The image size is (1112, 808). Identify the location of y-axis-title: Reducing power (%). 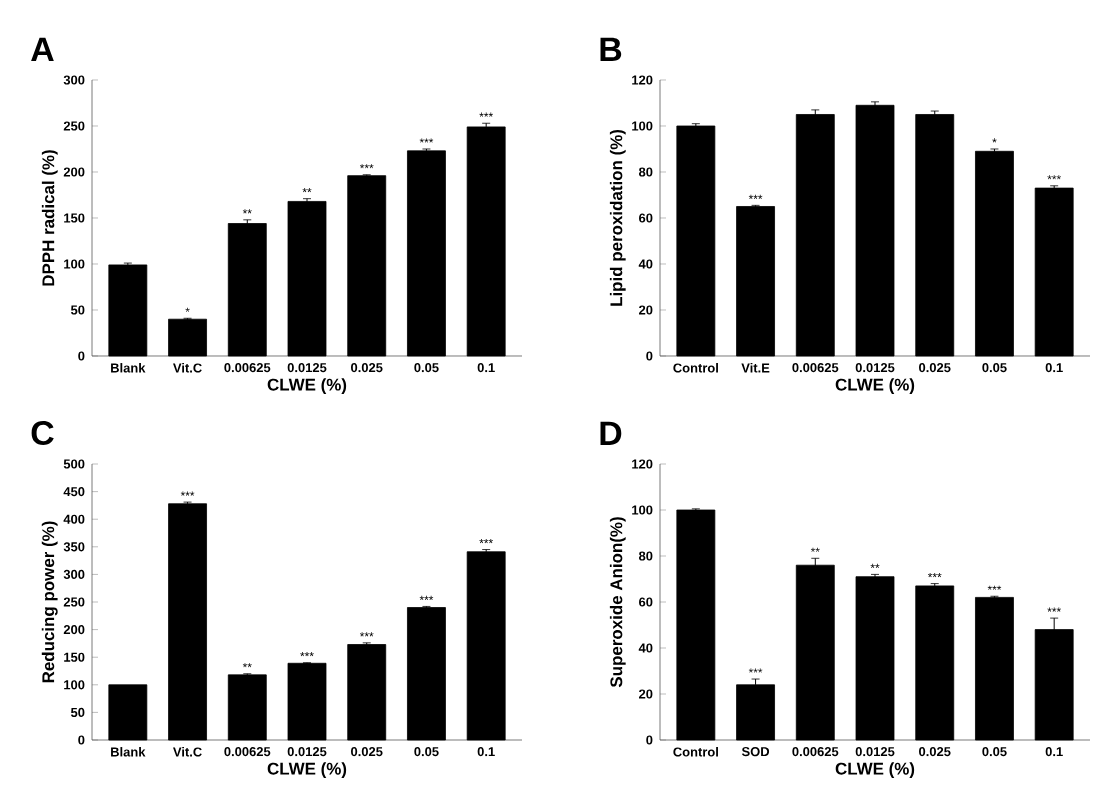
(49, 602).